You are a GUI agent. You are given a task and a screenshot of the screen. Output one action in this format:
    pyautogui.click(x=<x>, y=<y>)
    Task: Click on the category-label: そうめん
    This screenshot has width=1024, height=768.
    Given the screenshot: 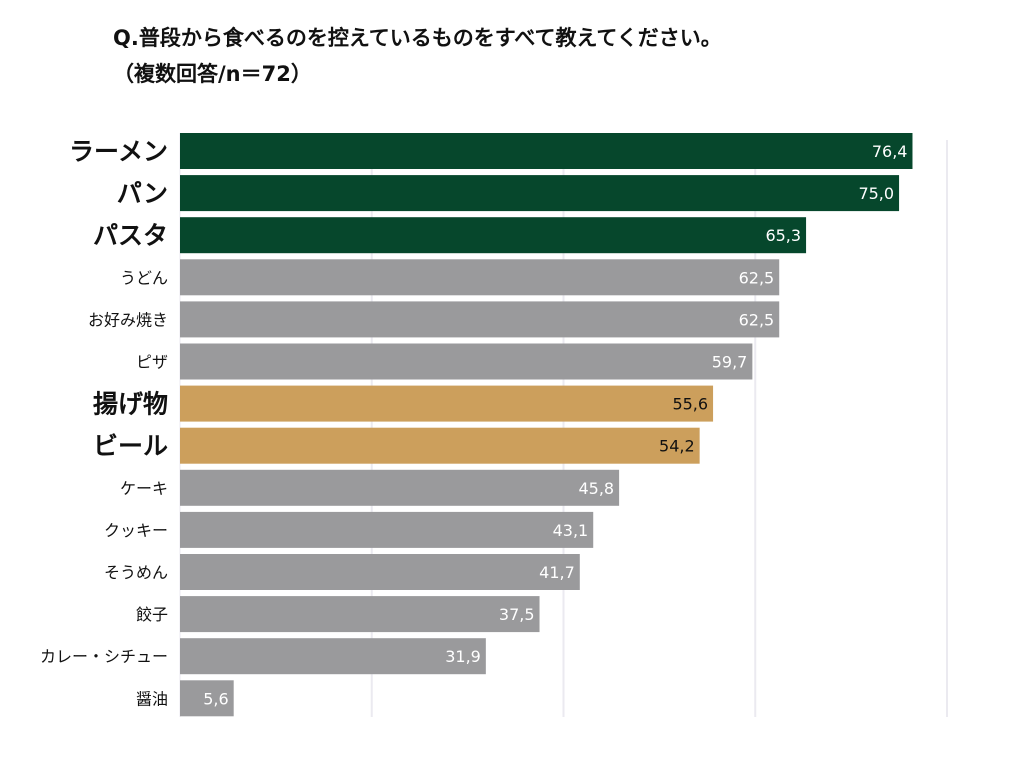 What is the action you would take?
    pyautogui.click(x=136, y=572)
    